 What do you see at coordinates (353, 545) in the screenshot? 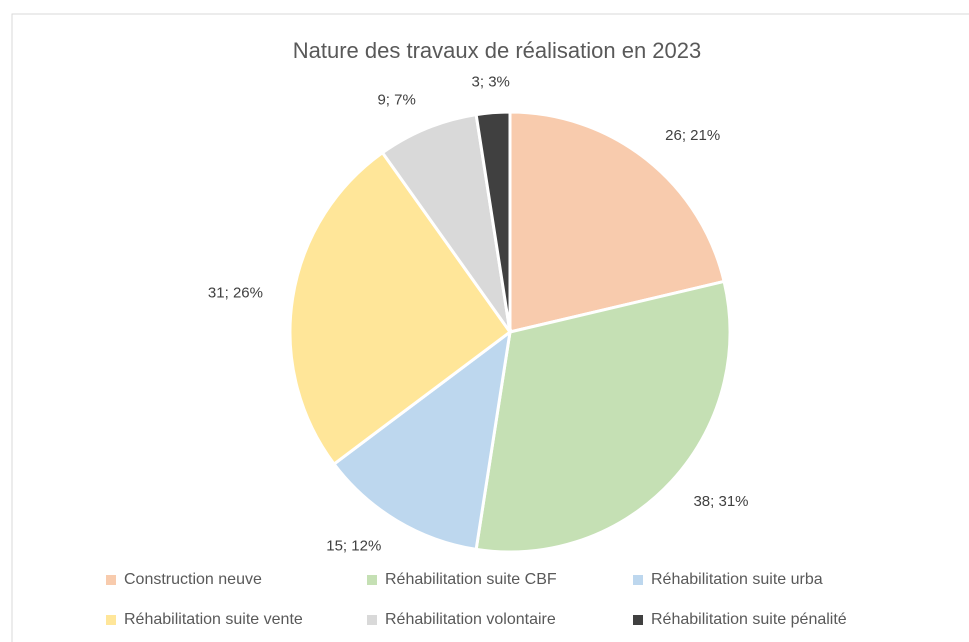
I see `data-label: 15; 12%` at bounding box center [353, 545].